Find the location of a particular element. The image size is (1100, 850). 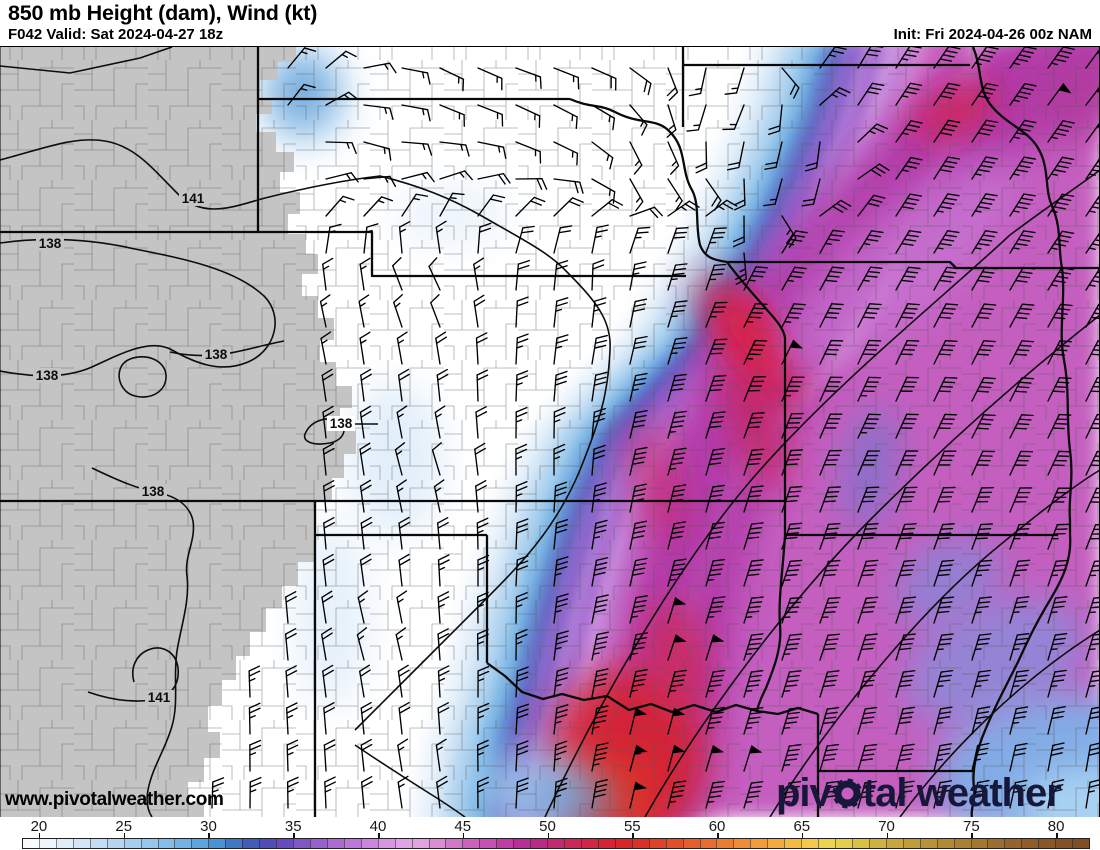

colorbar-tick-label: 60 is located at coordinates (717, 826).